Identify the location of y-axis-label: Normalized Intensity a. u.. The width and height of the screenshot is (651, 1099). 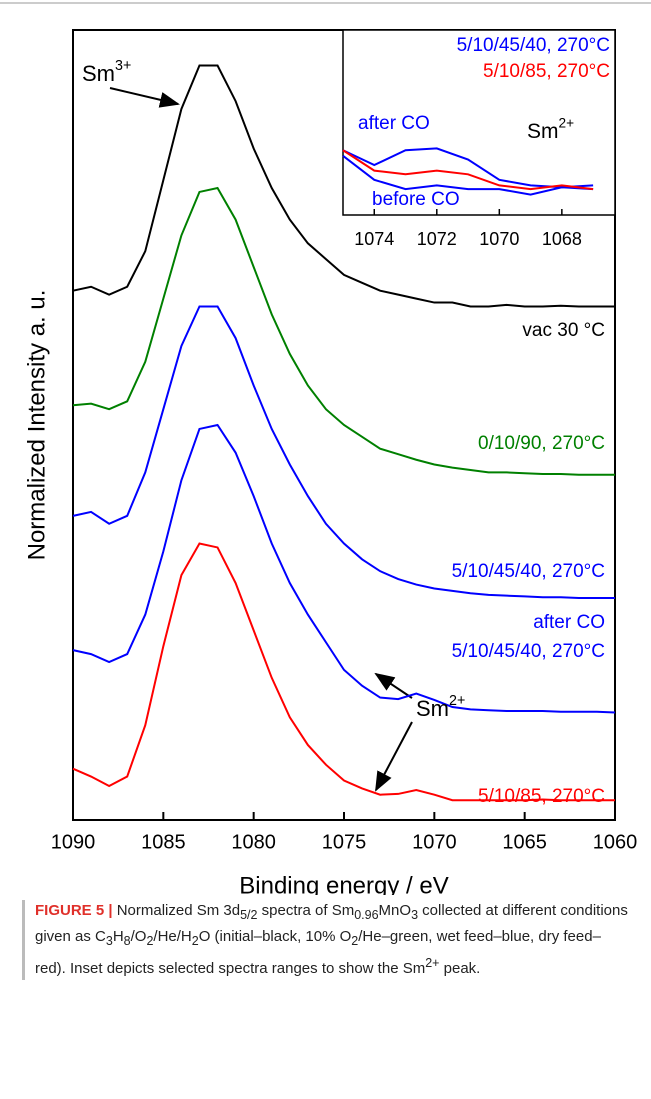
(36, 425).